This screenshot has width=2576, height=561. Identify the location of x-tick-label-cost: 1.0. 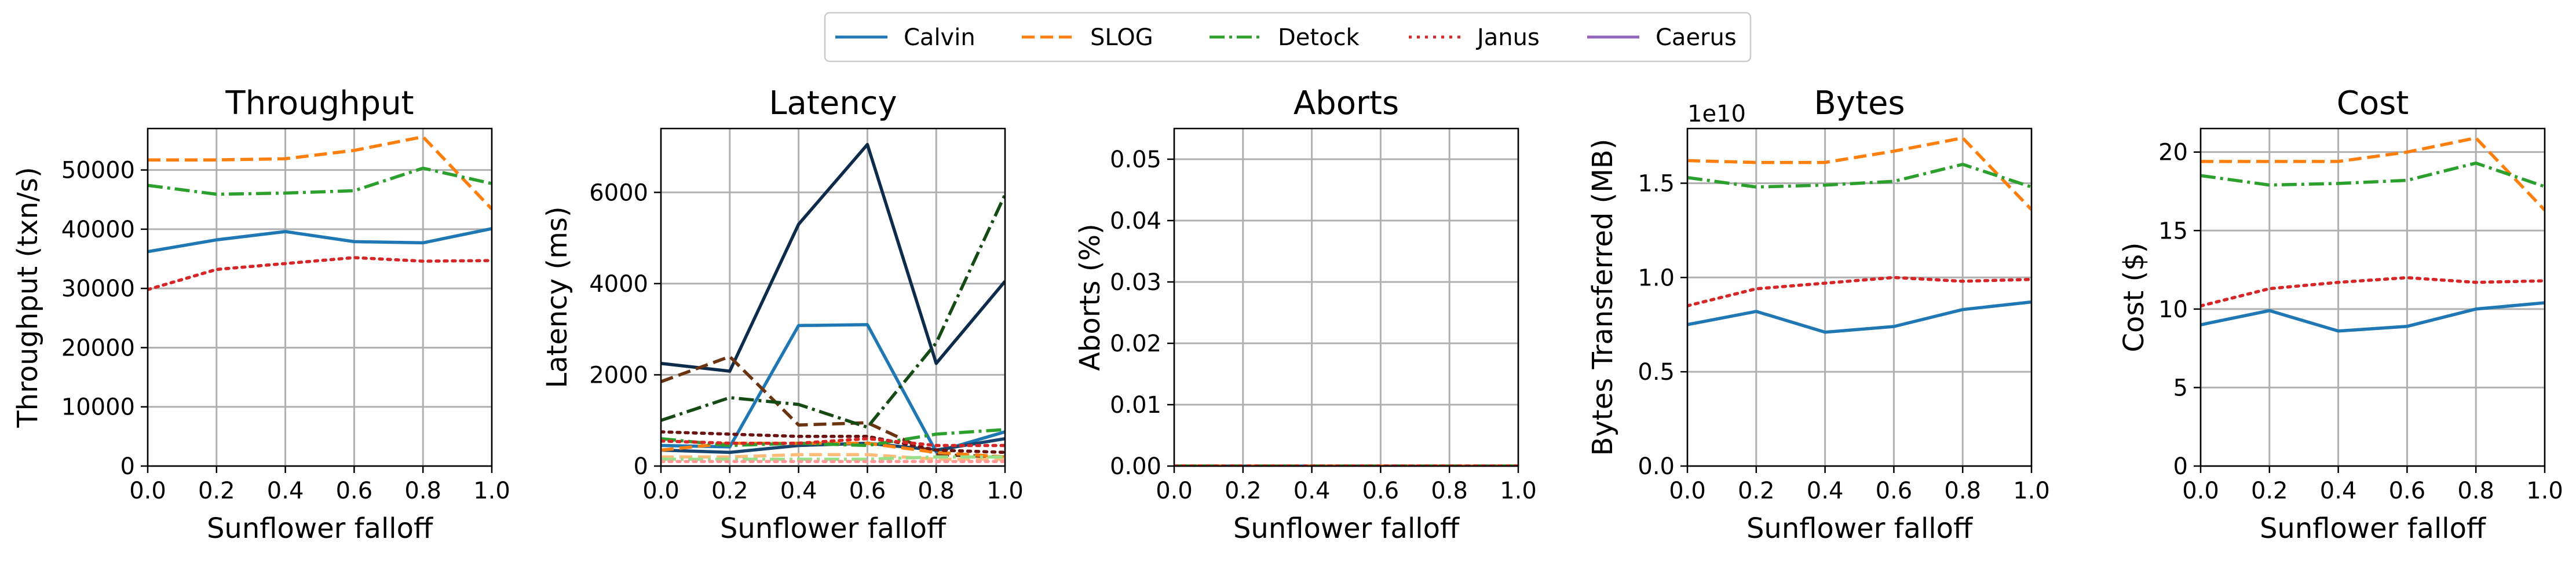
(2545, 491).